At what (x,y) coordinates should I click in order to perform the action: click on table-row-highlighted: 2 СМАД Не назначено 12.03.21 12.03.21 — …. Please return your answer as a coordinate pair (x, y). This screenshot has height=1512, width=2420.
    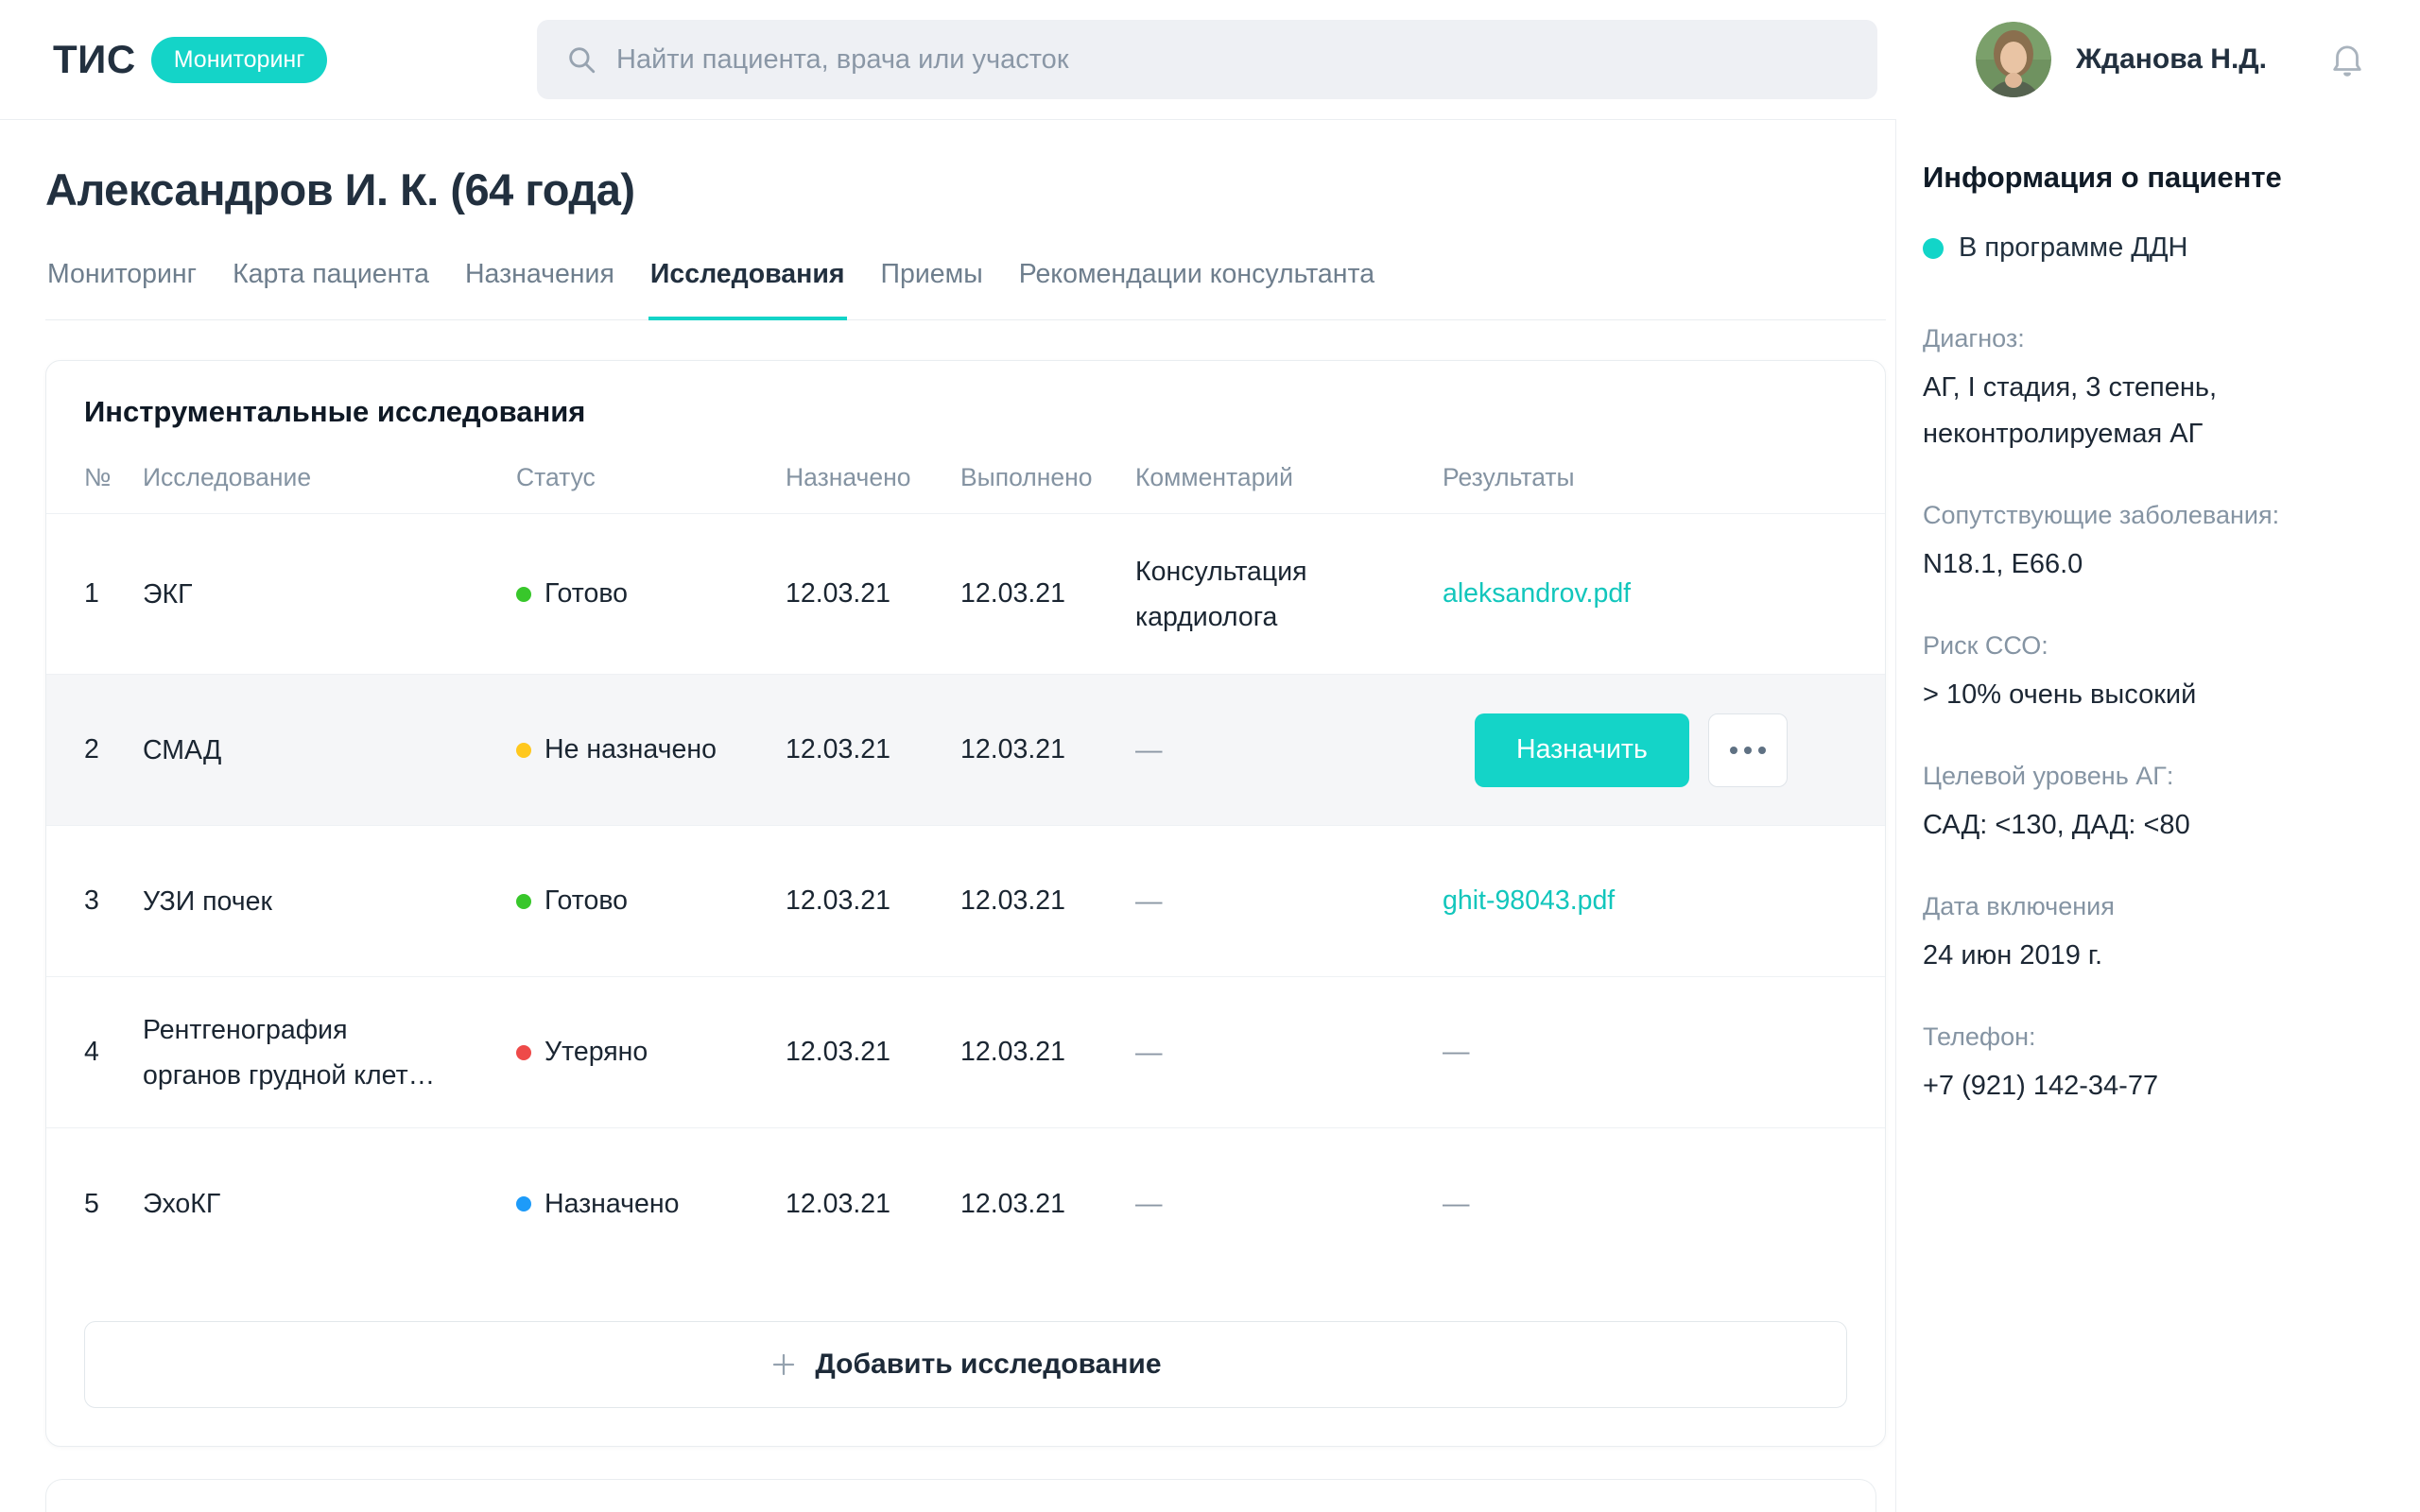
    Looking at the image, I should click on (966, 750).